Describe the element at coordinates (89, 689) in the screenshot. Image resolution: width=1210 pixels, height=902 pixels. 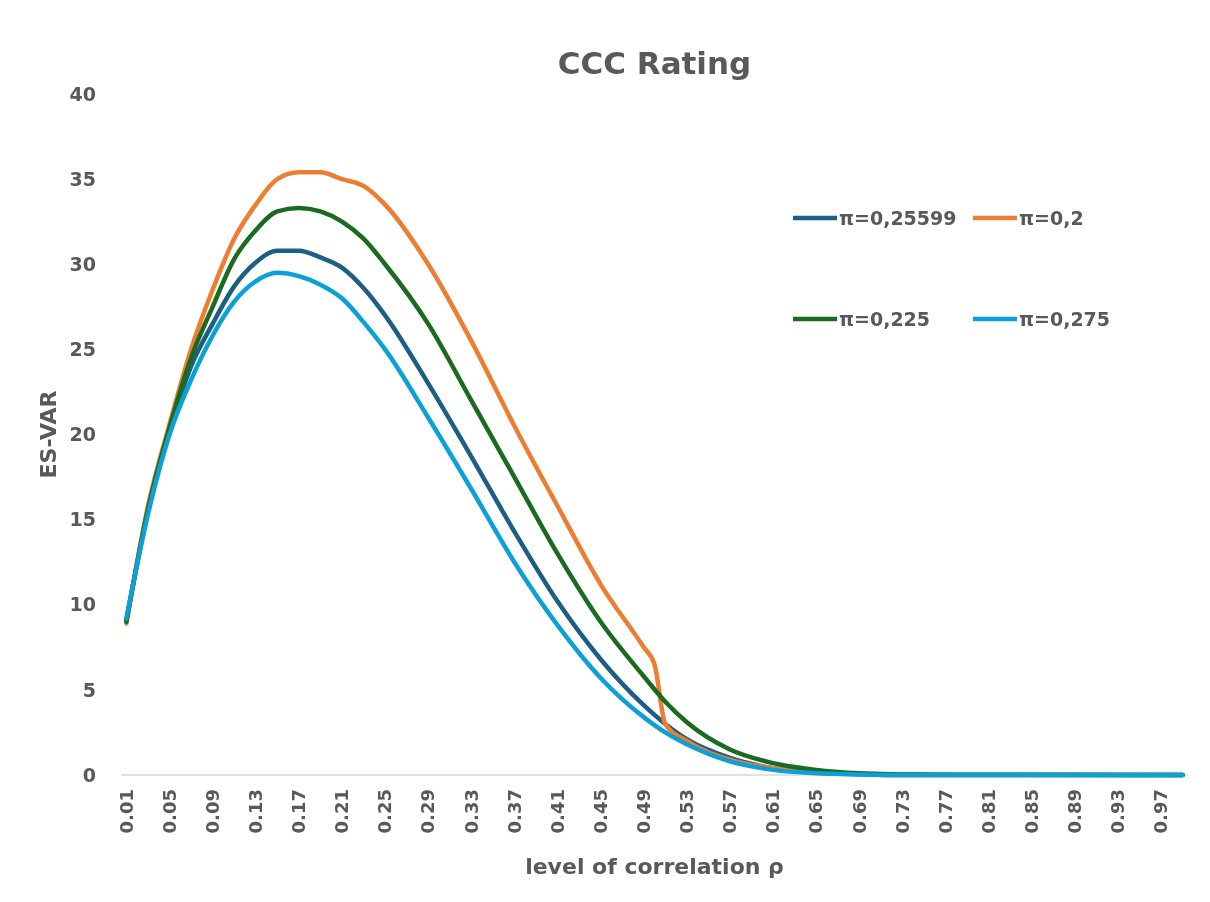
I see `y-tick-label: 5` at that location.